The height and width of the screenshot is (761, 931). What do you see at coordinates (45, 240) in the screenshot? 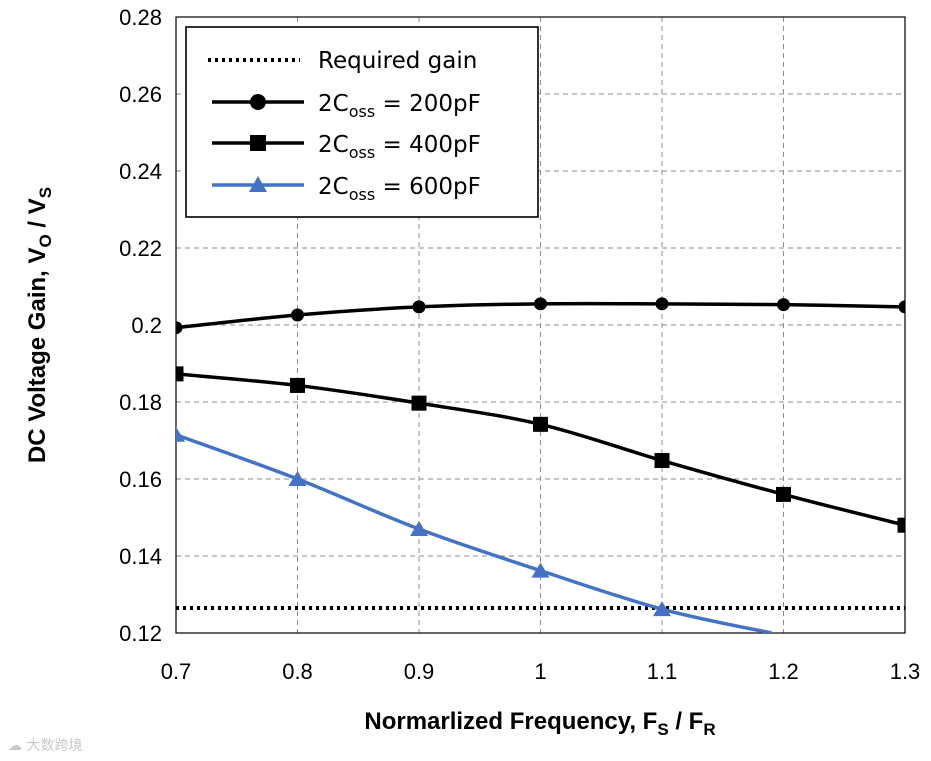
I see `y-axis-title-sub-o: O` at bounding box center [45, 240].